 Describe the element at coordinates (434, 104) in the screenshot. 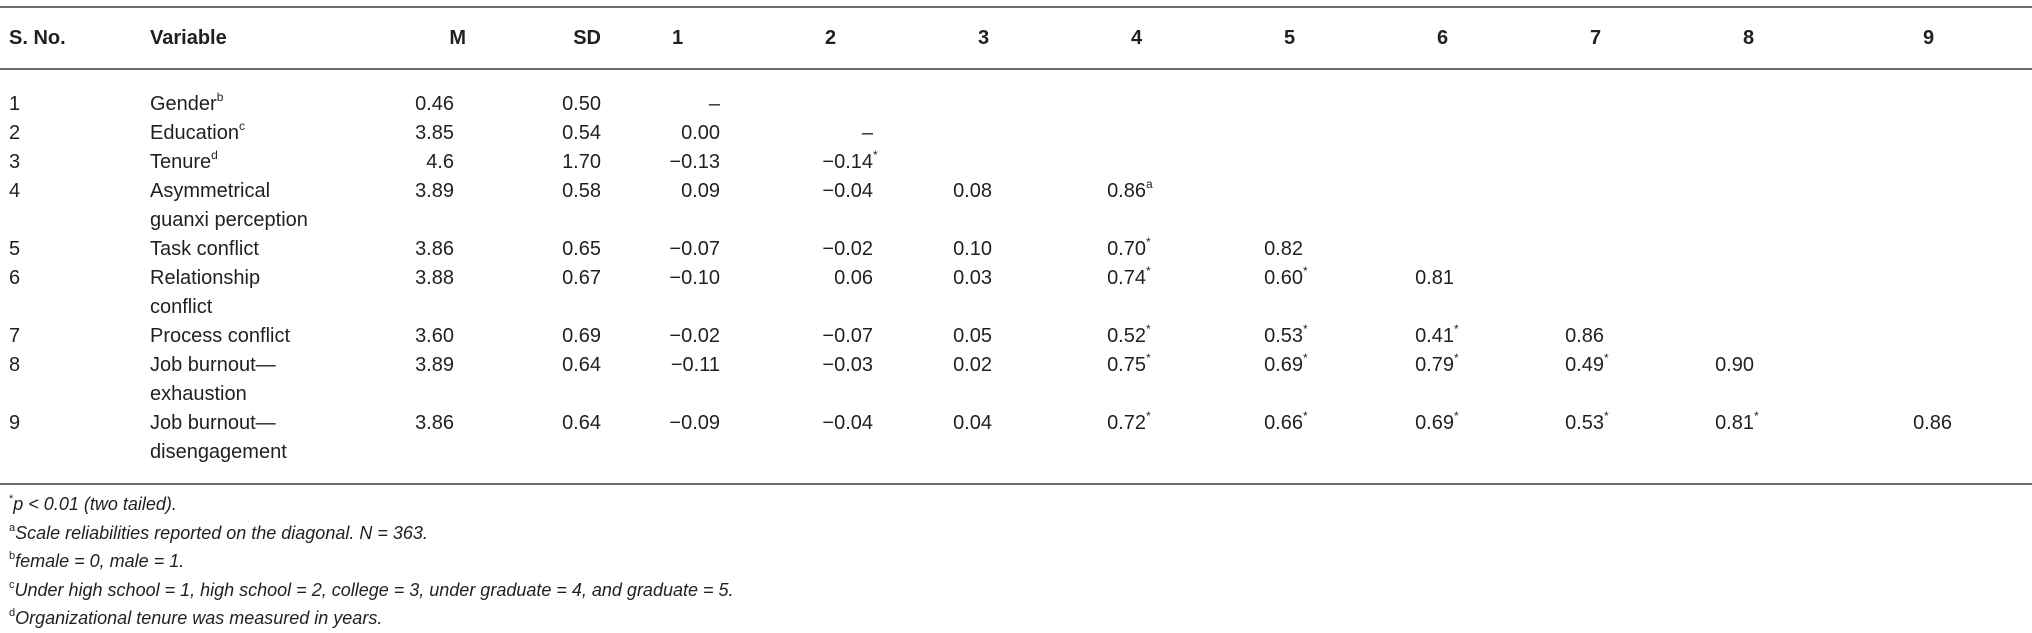

I see `row-mean: 0.46` at that location.